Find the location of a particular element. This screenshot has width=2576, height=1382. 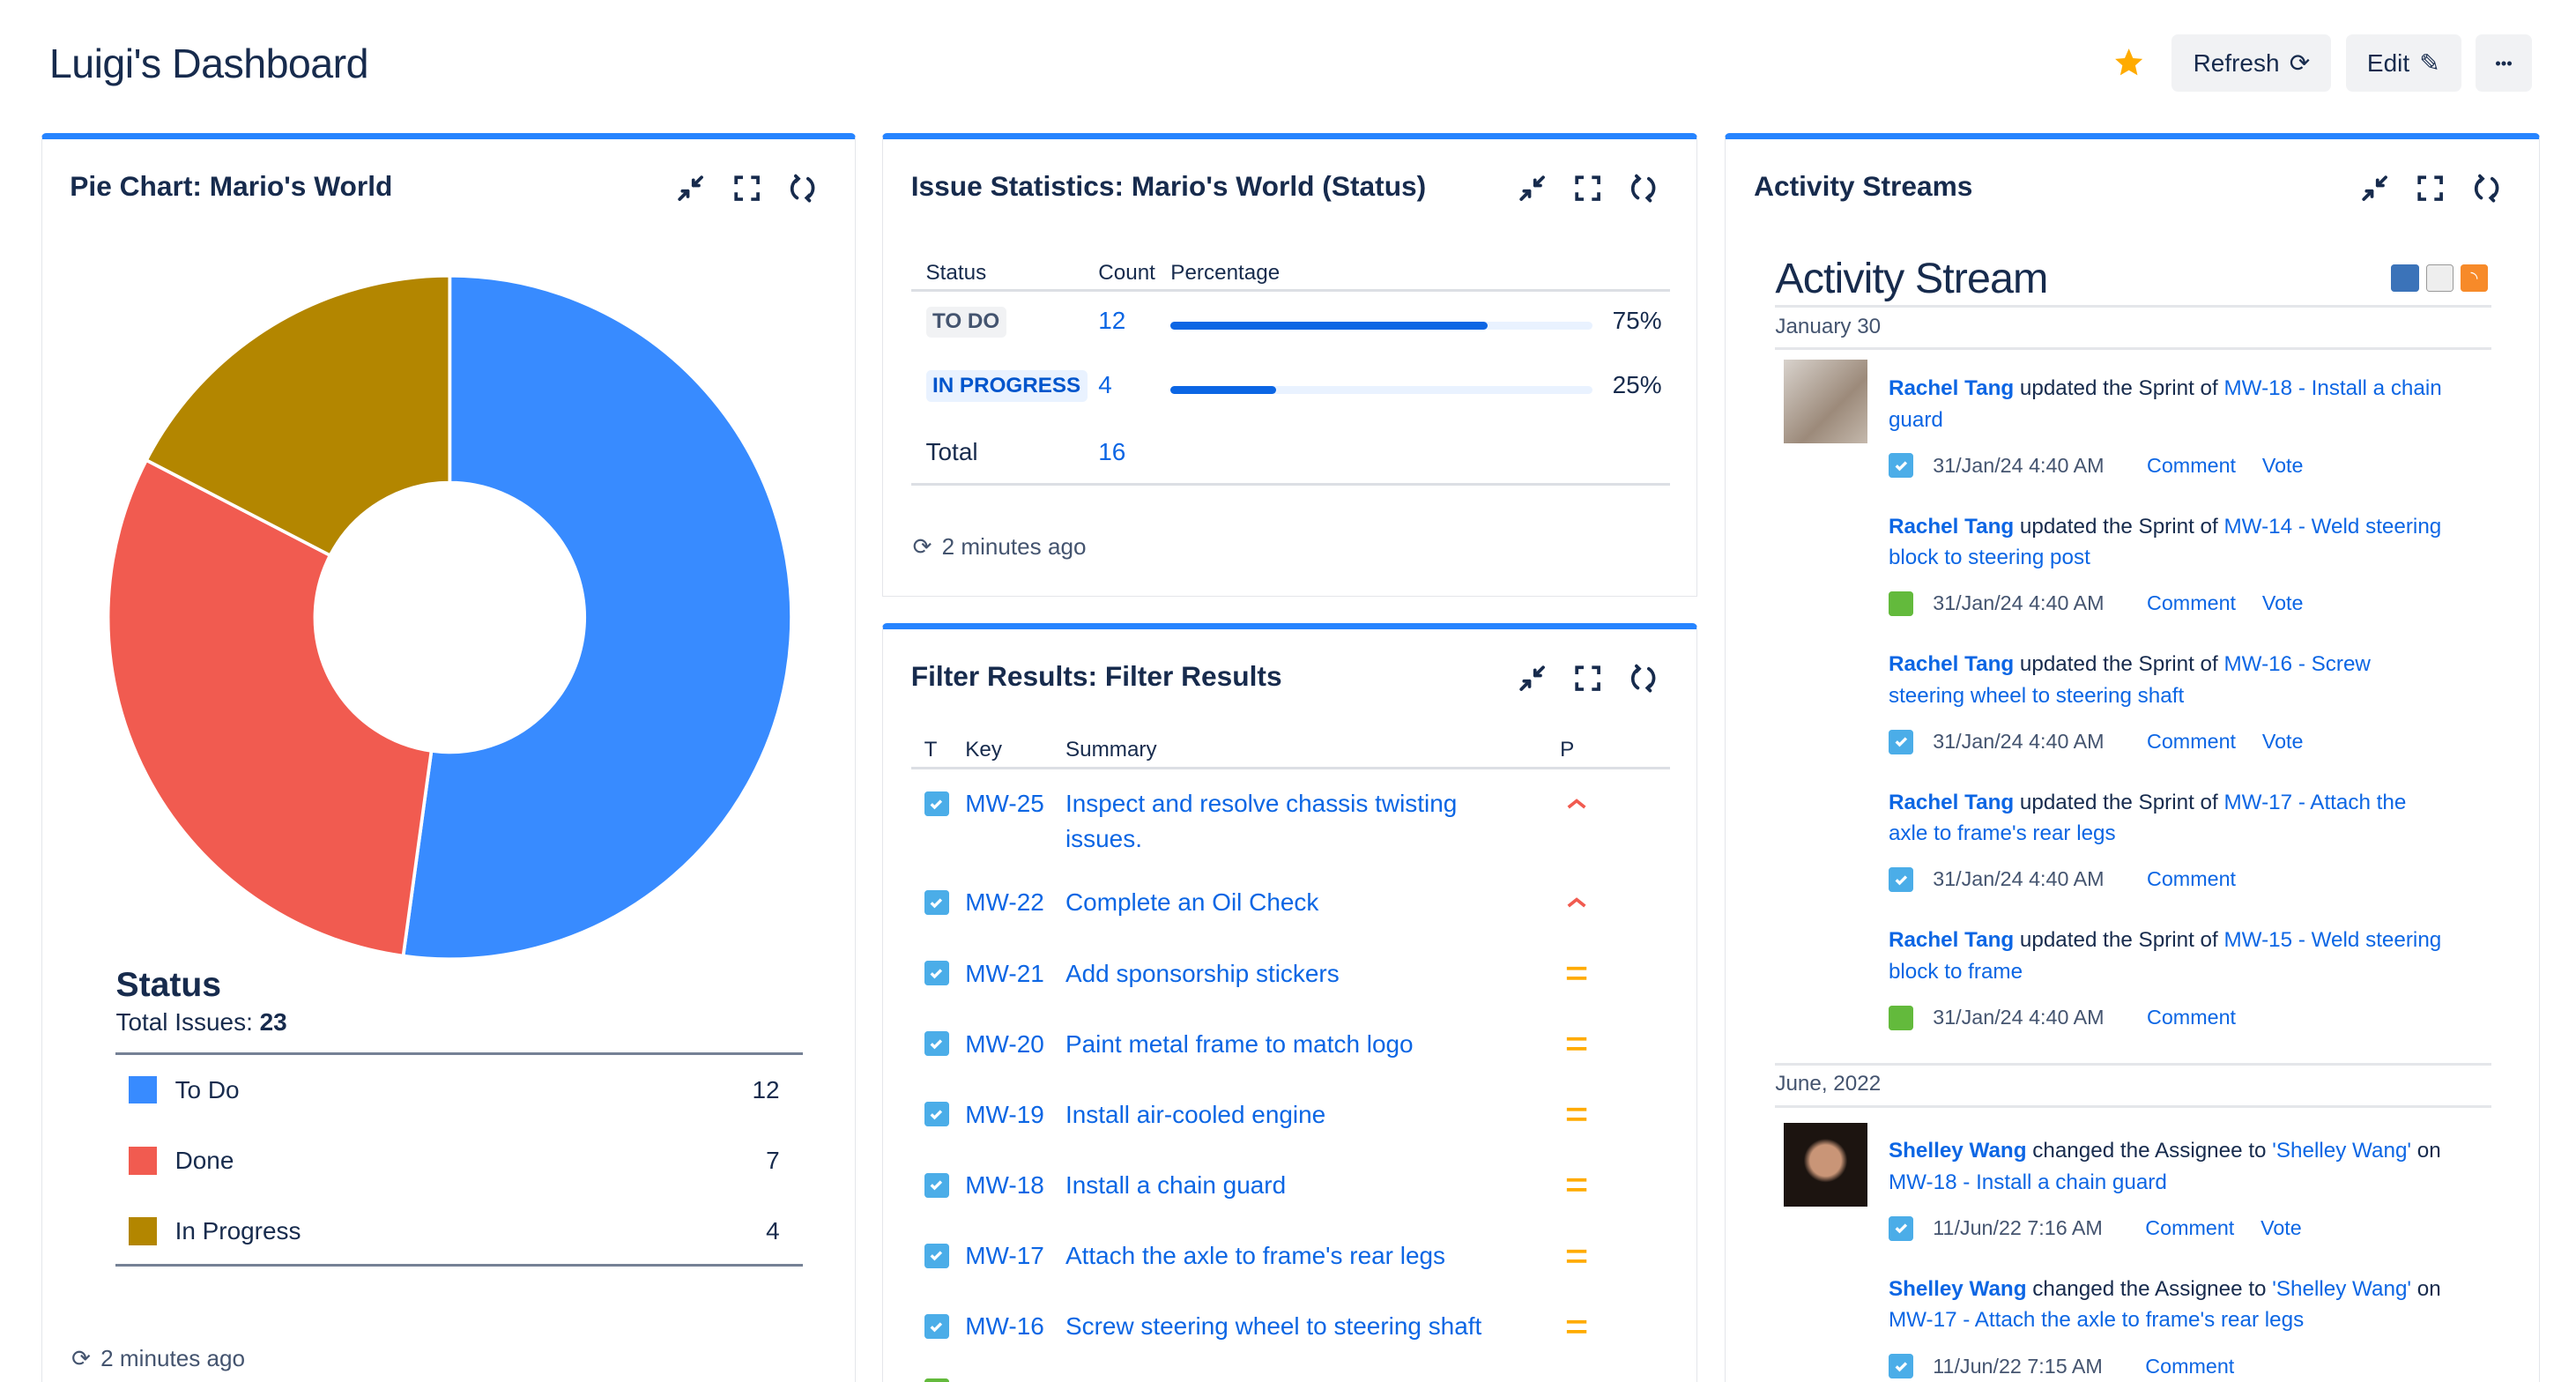

edit-button: Edit ✎ is located at coordinates (2403, 63).